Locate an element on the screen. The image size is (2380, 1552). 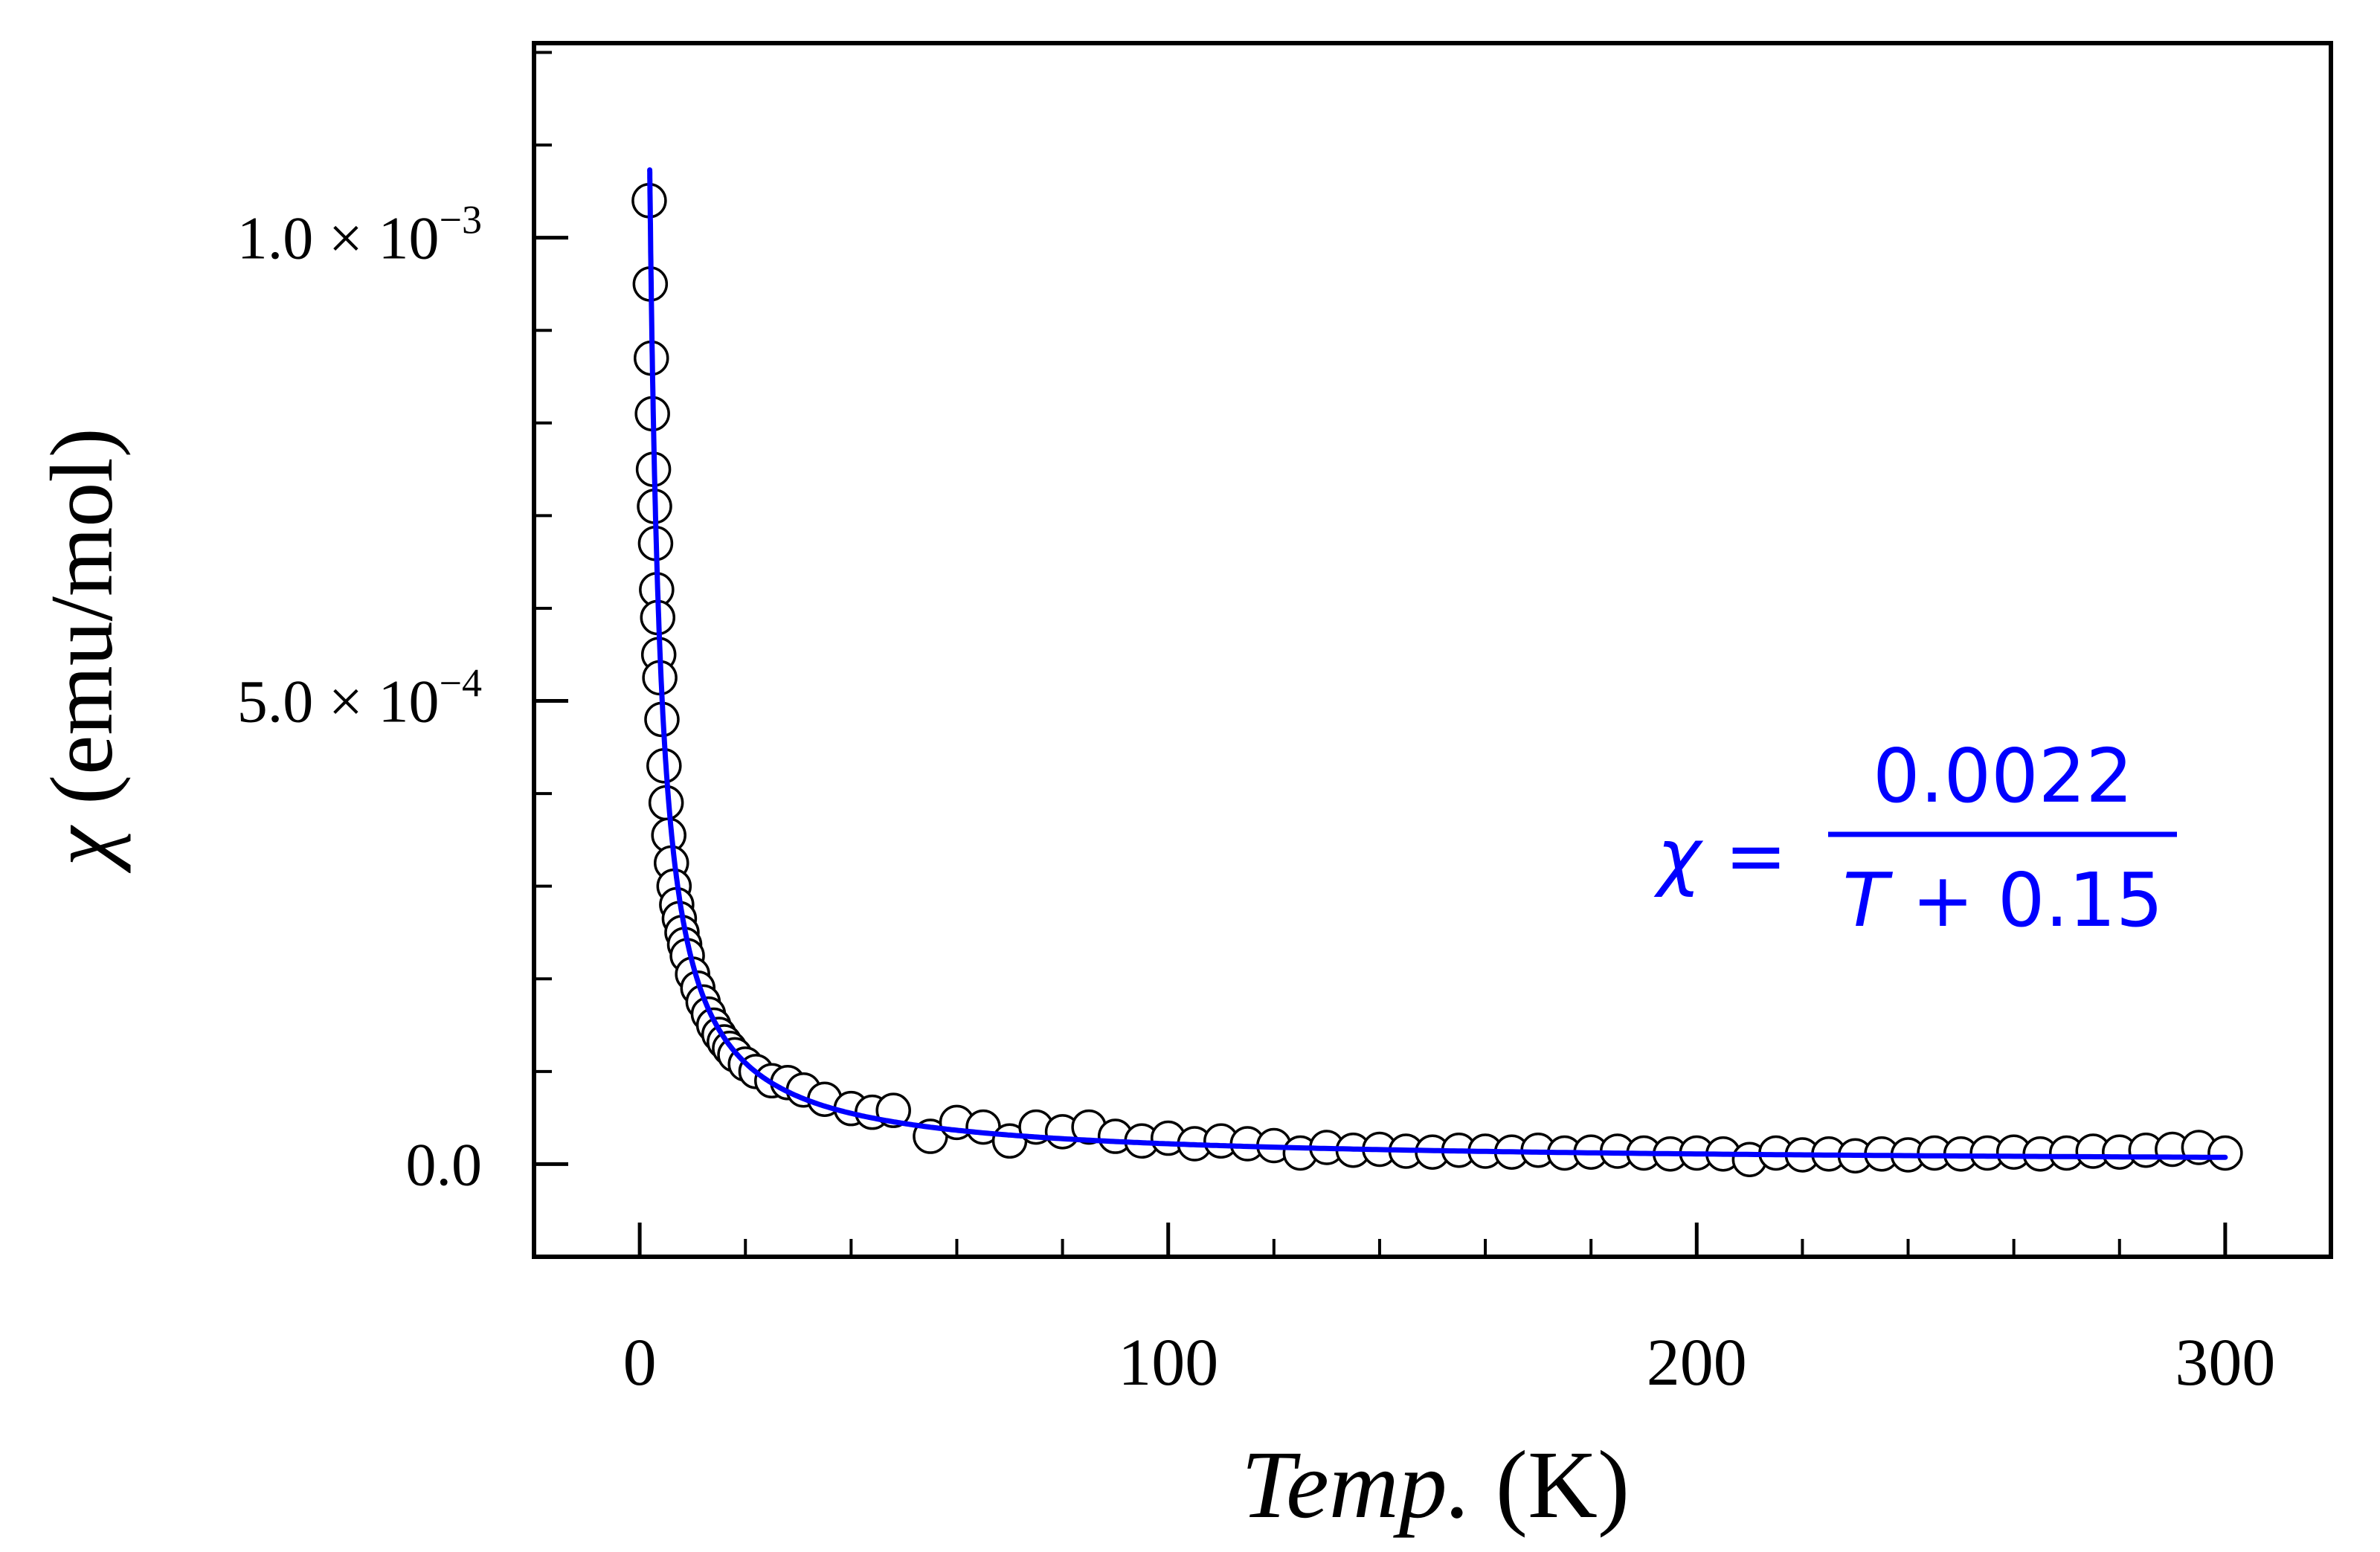
formula-denominator: T + 0.15 is located at coordinates (2003, 900).